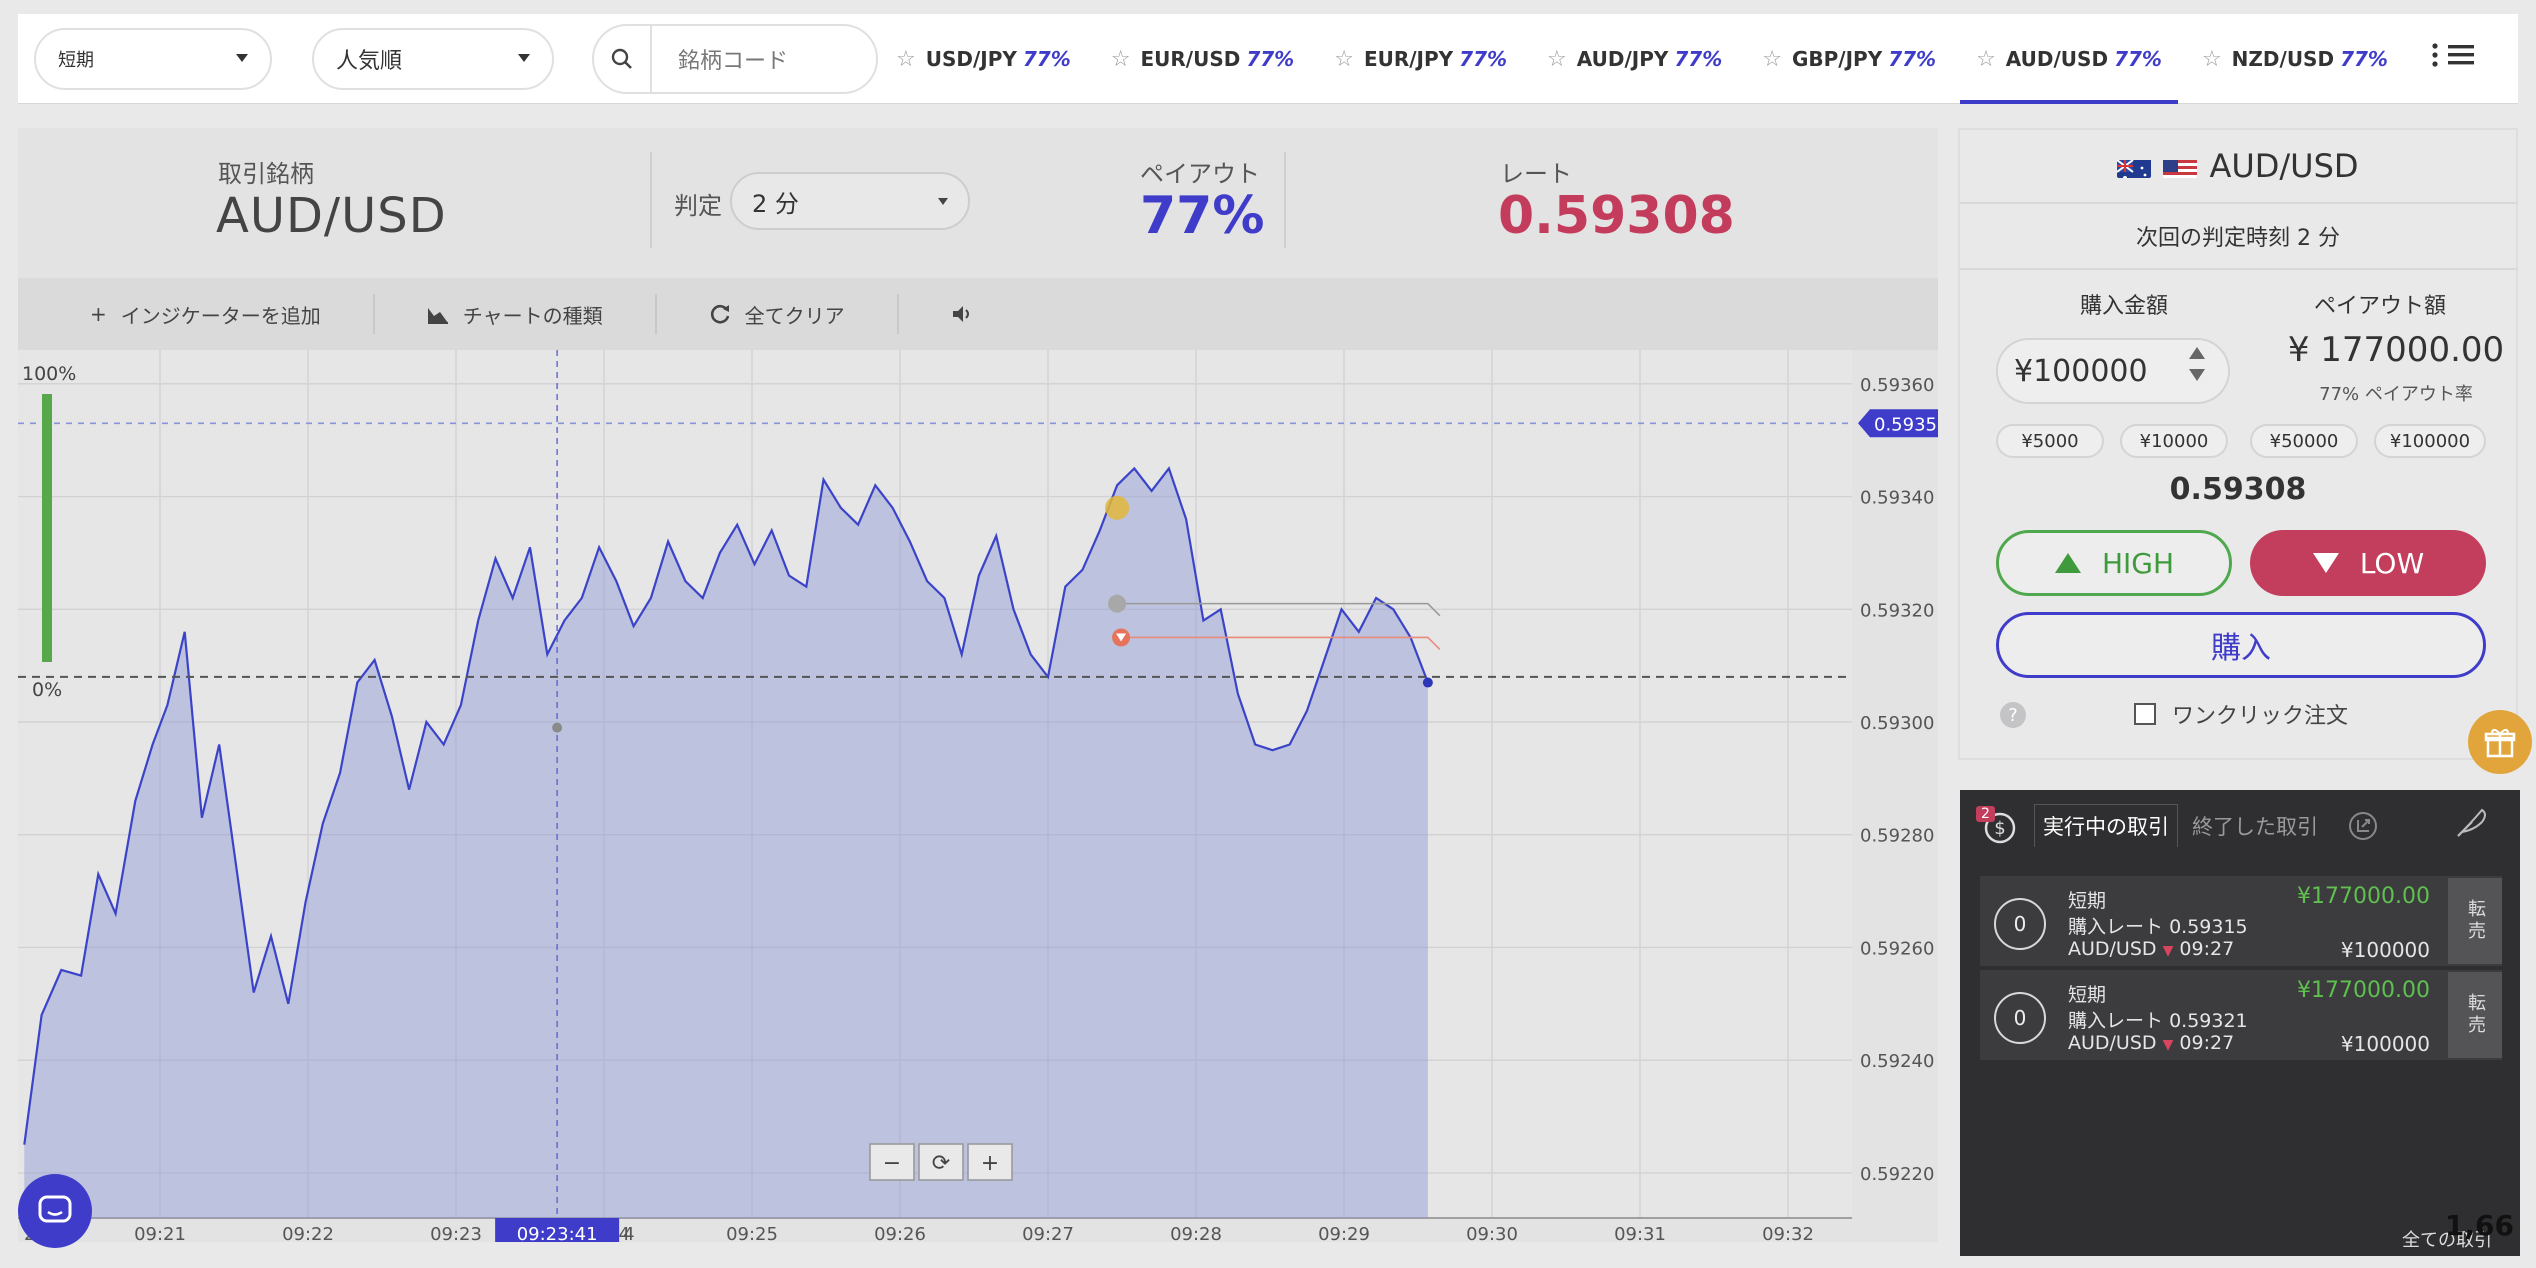 The image size is (2536, 1268). Describe the element at coordinates (733, 61) in the screenshot. I see `search-input: 銘柄コード` at that location.